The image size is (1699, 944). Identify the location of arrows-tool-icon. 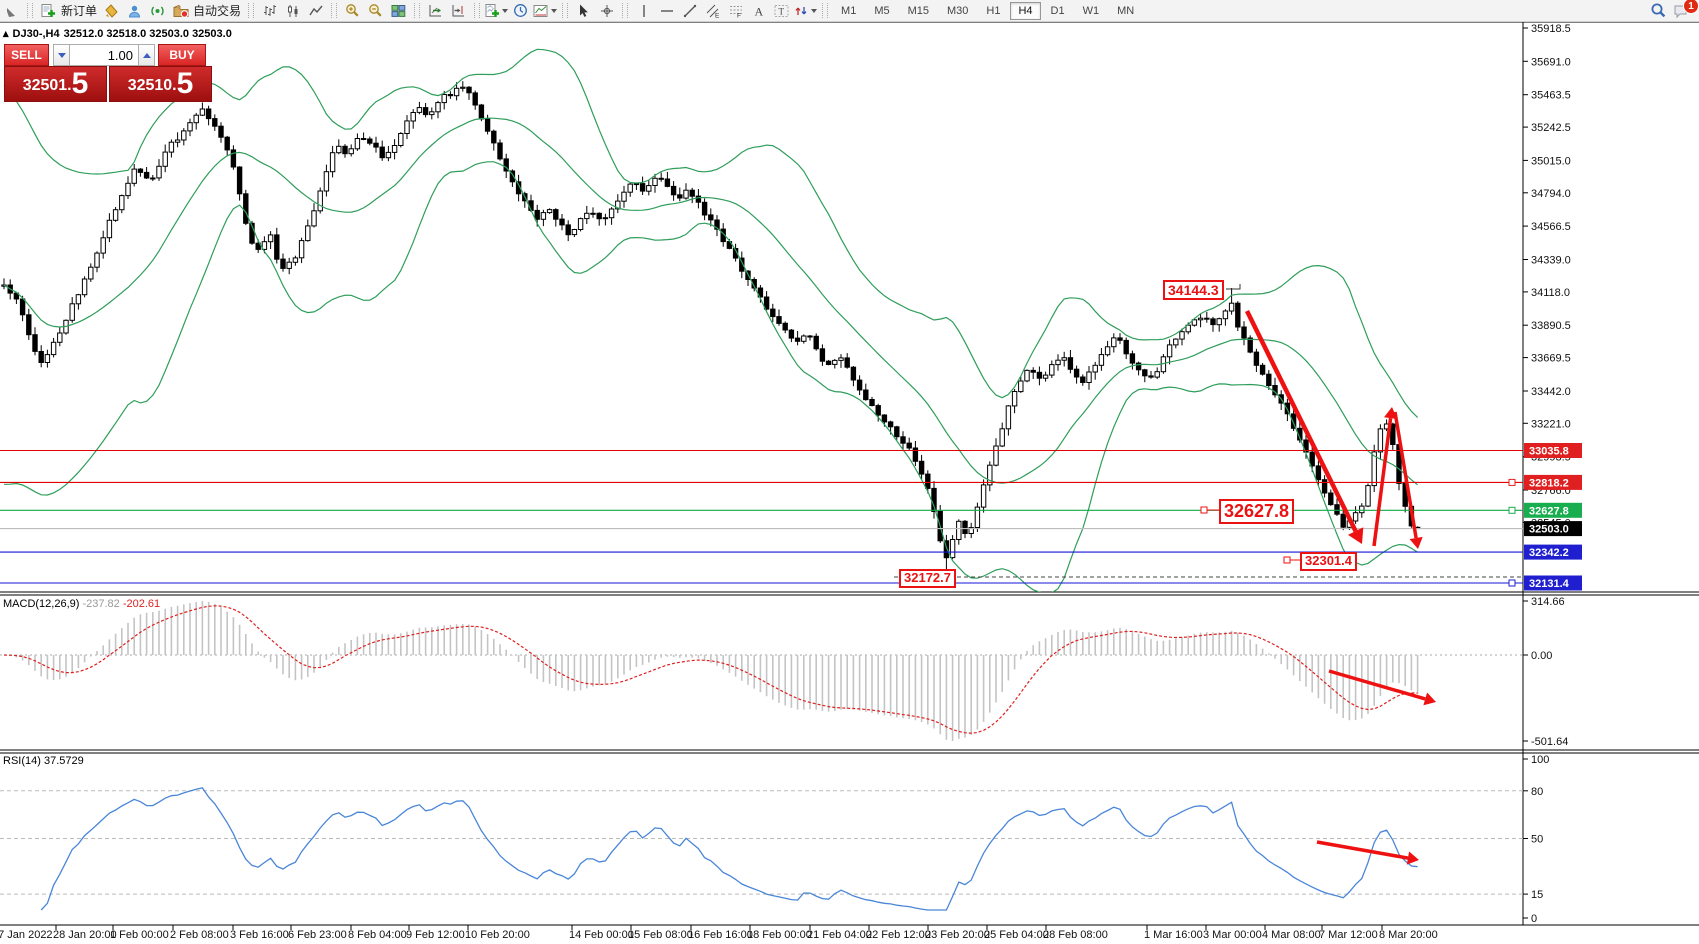
(806, 10).